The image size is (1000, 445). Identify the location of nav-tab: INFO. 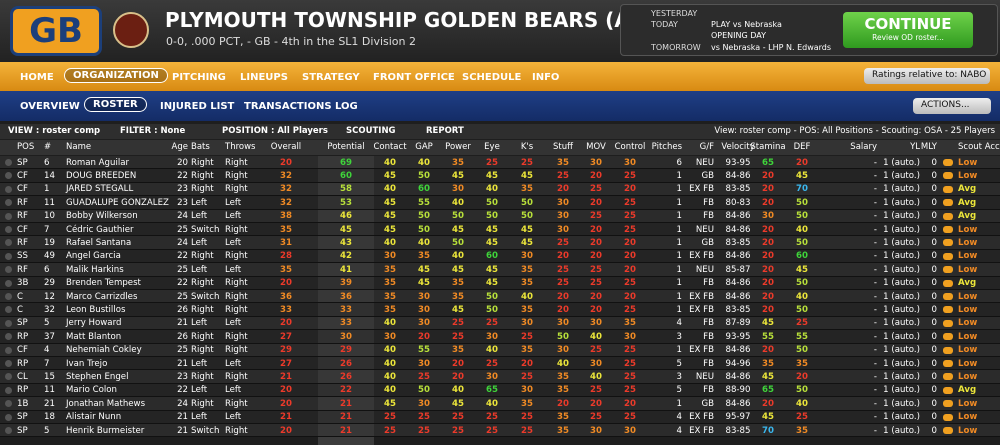
(546, 77).